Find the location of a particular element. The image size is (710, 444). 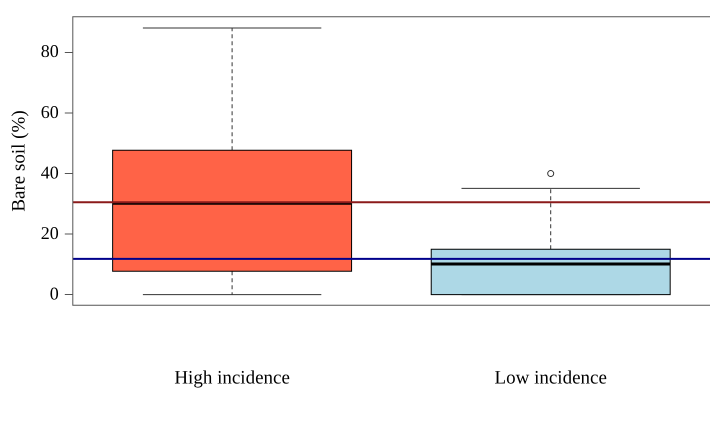

y-tick-label: 40 is located at coordinates (49, 172).